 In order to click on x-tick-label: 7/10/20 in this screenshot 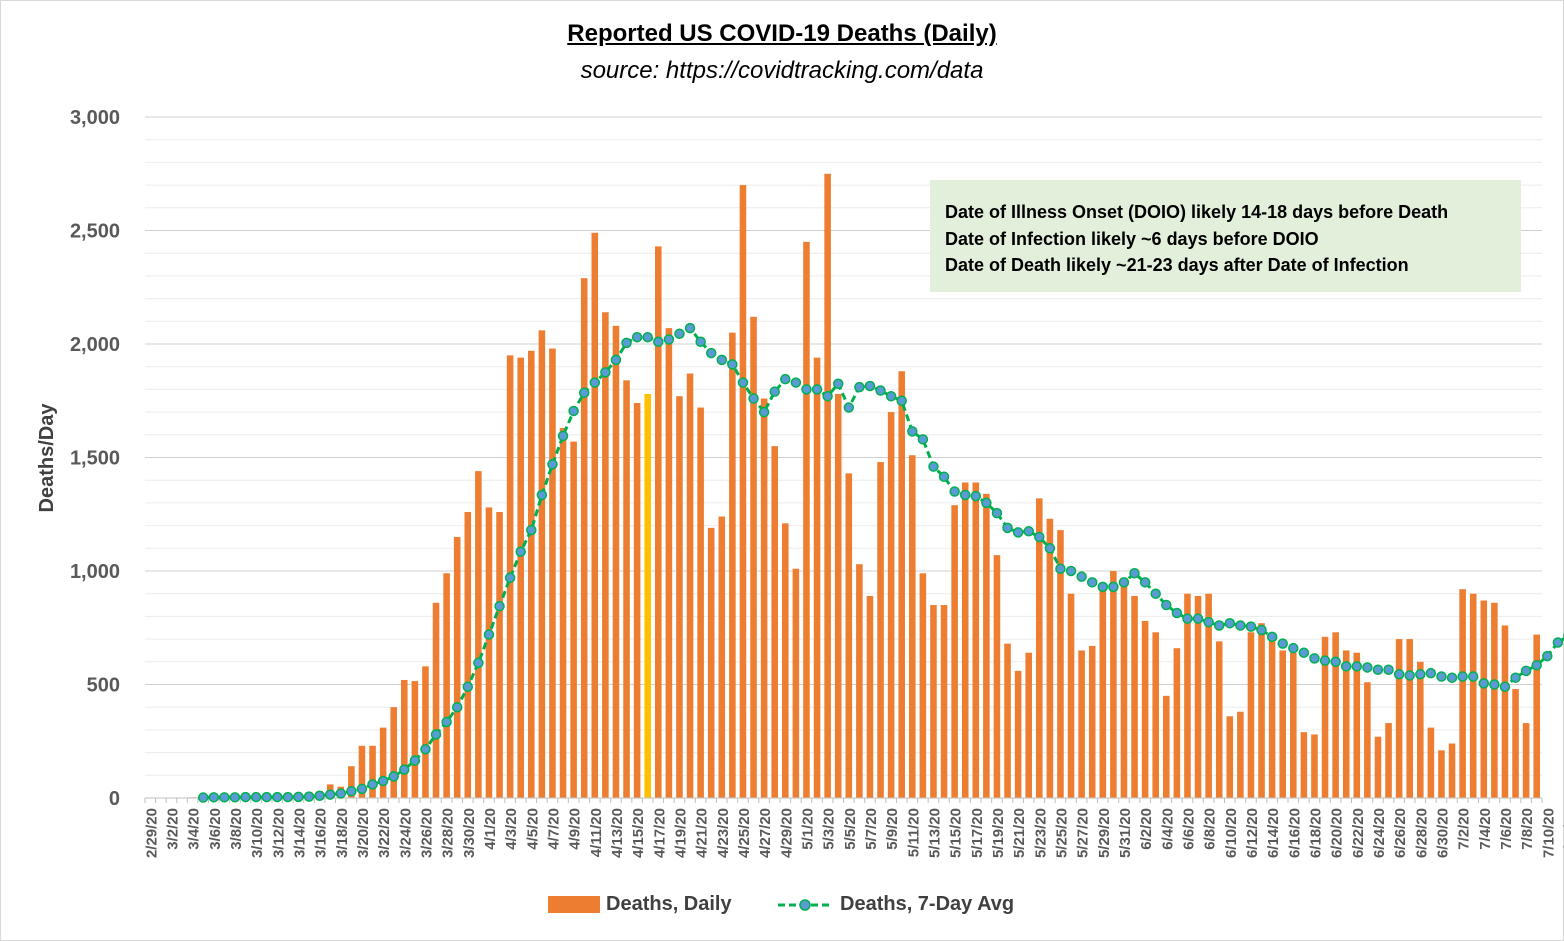, I will do `click(1548, 833)`.